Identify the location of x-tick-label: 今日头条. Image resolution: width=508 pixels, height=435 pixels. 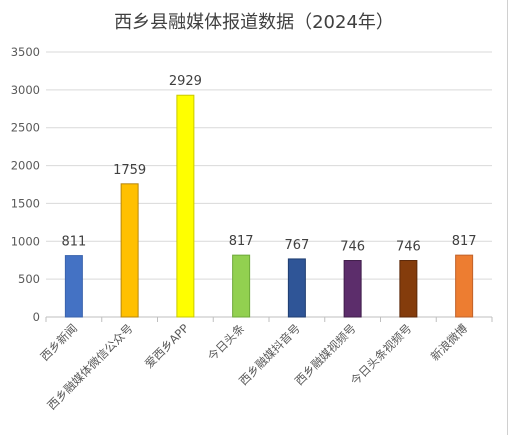
(226, 342).